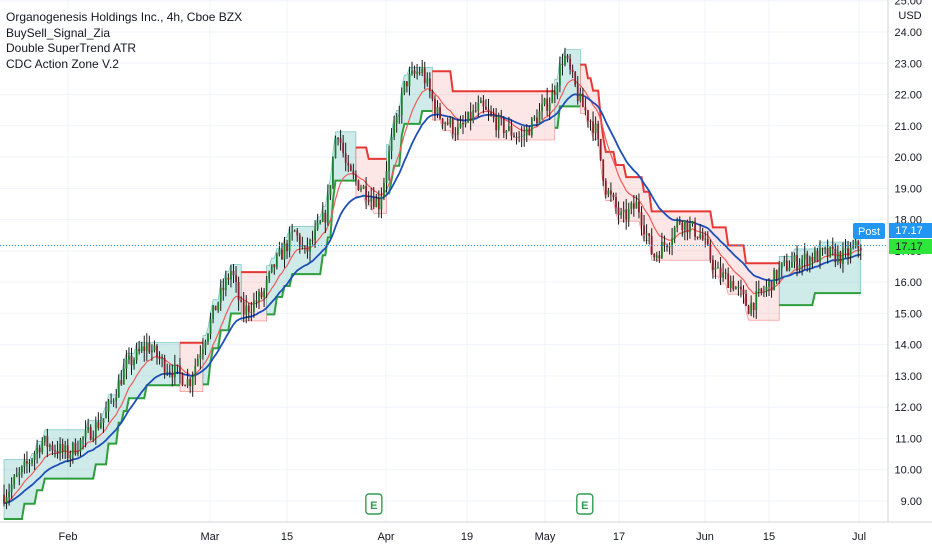 The image size is (932, 550). I want to click on indicator-cdc: CDC Action Zone V.2, so click(62, 63).